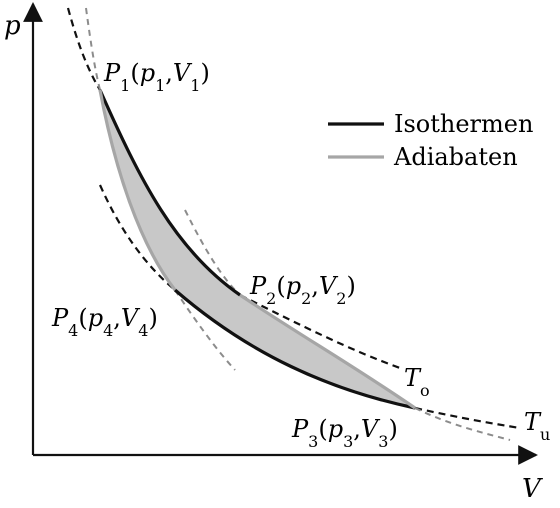 The height and width of the screenshot is (508, 560). What do you see at coordinates (327, 351) in the screenshot?
I see `adiabat-right` at bounding box center [327, 351].